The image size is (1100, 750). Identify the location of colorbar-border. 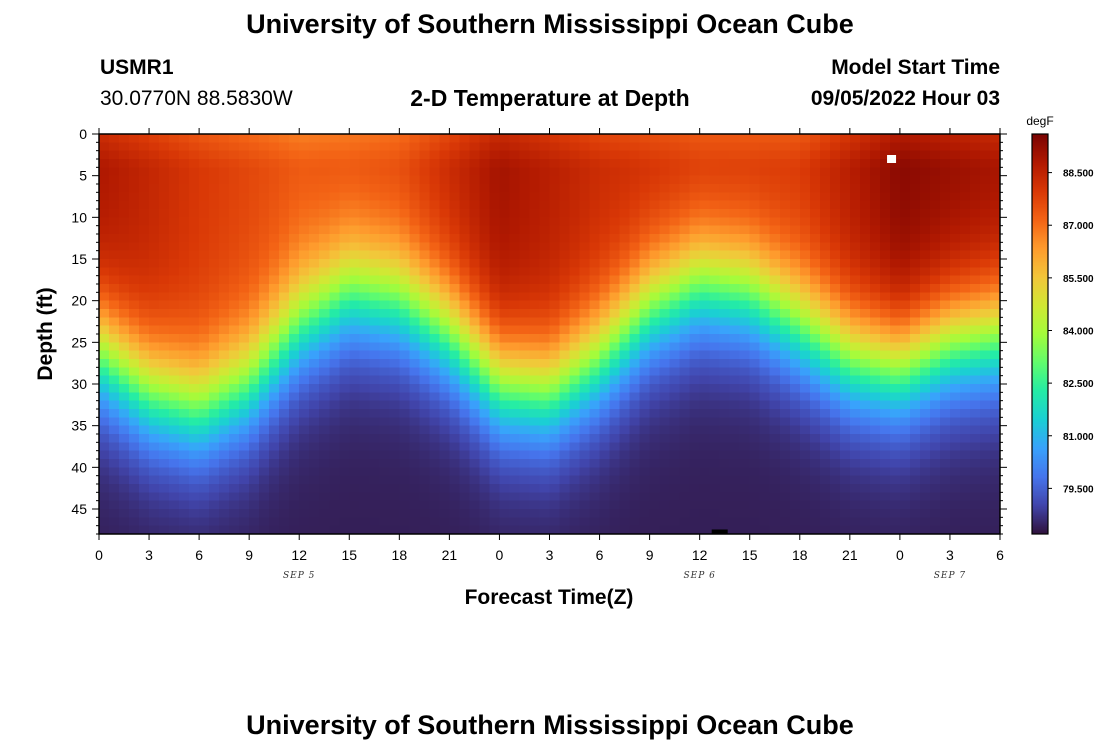
(1040, 334).